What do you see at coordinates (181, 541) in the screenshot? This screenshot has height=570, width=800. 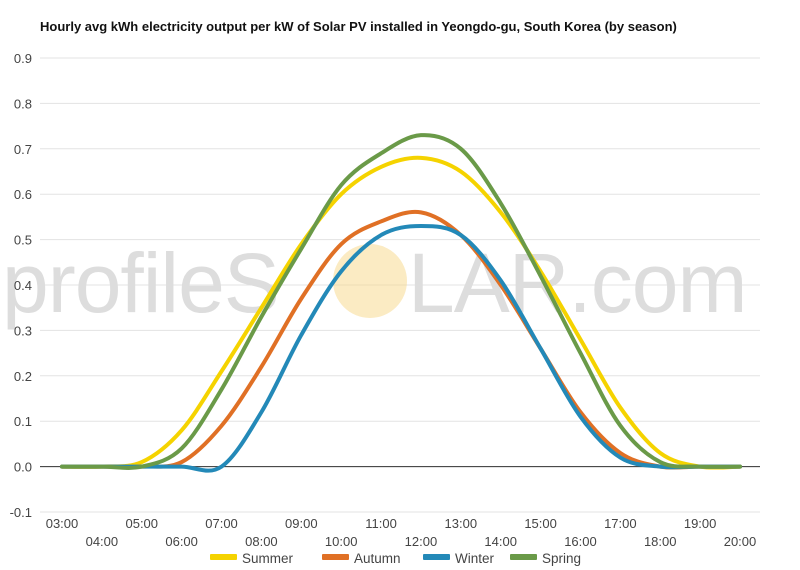 I see `x-tick-label: 06:00` at bounding box center [181, 541].